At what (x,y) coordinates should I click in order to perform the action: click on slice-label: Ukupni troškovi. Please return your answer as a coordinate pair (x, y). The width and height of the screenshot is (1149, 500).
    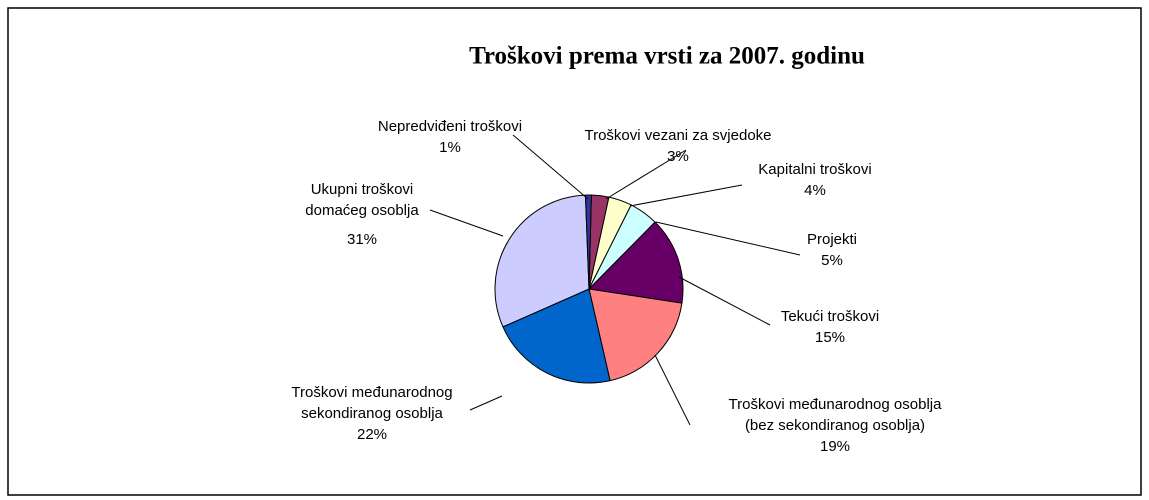
    Looking at the image, I should click on (362, 189).